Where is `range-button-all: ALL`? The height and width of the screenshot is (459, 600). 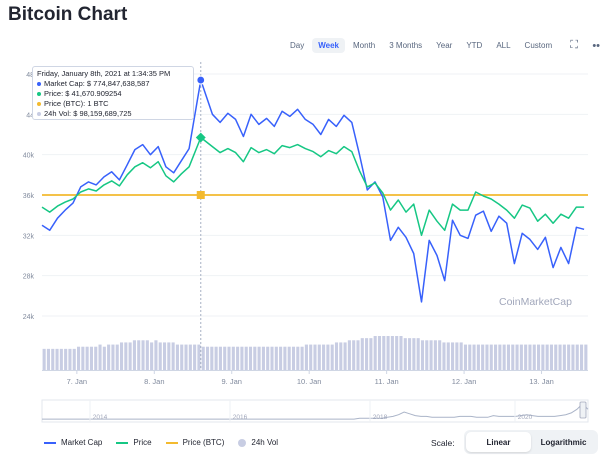 range-button-all: ALL is located at coordinates (503, 45).